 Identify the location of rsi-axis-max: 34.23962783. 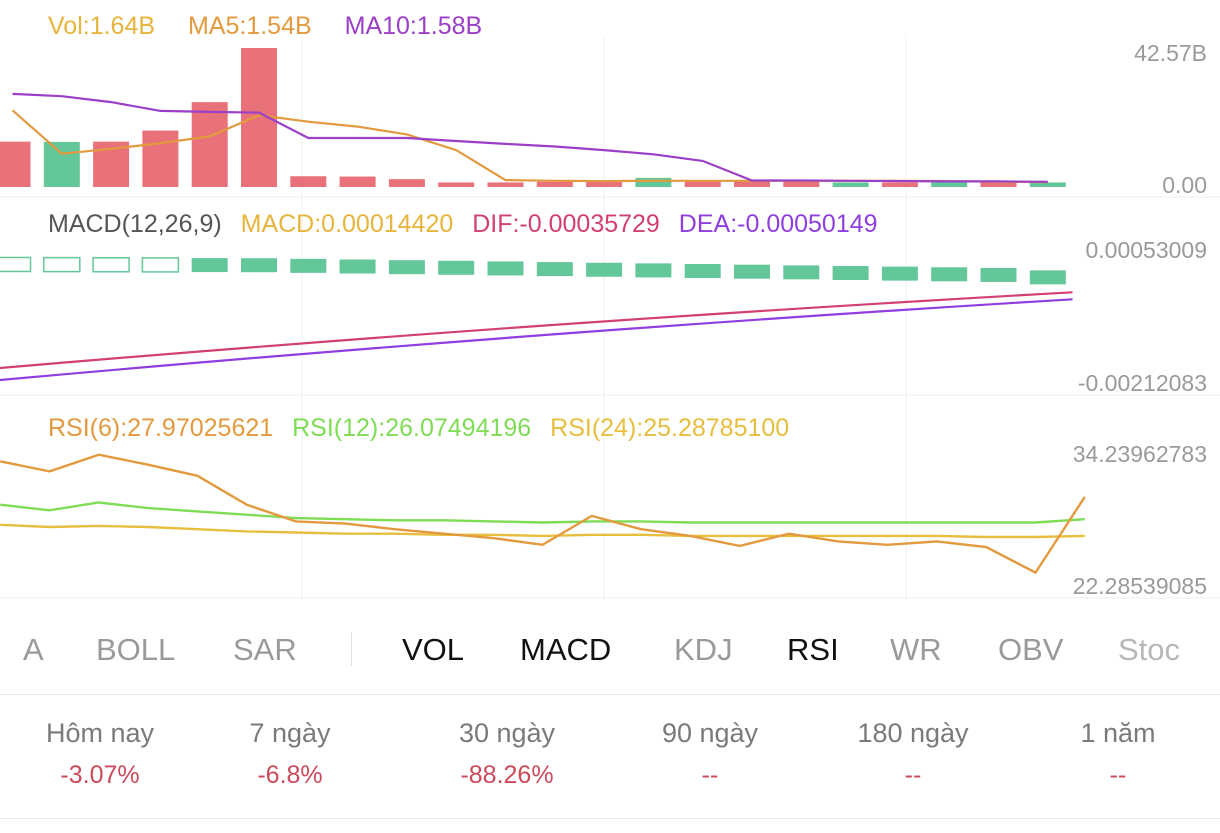
(1139, 454).